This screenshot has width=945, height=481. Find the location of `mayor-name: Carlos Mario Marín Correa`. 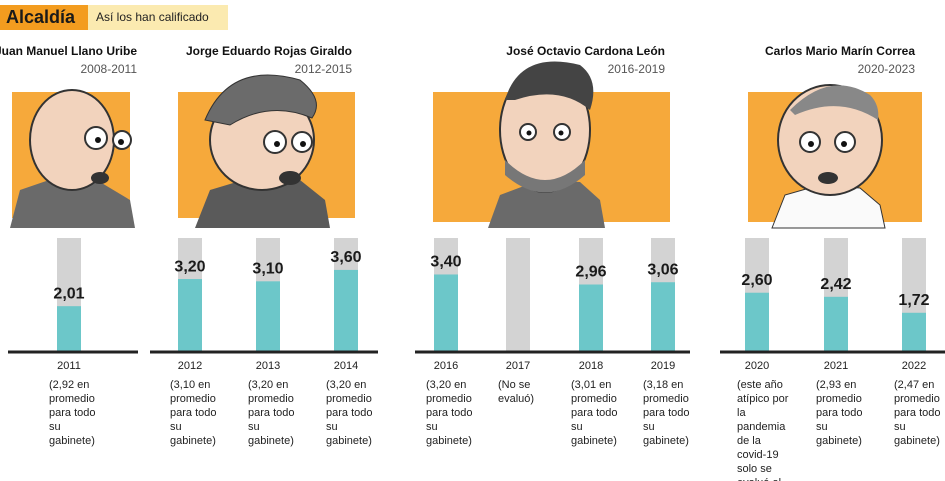

mayor-name: Carlos Mario Marín Correa is located at coordinates (840, 51).